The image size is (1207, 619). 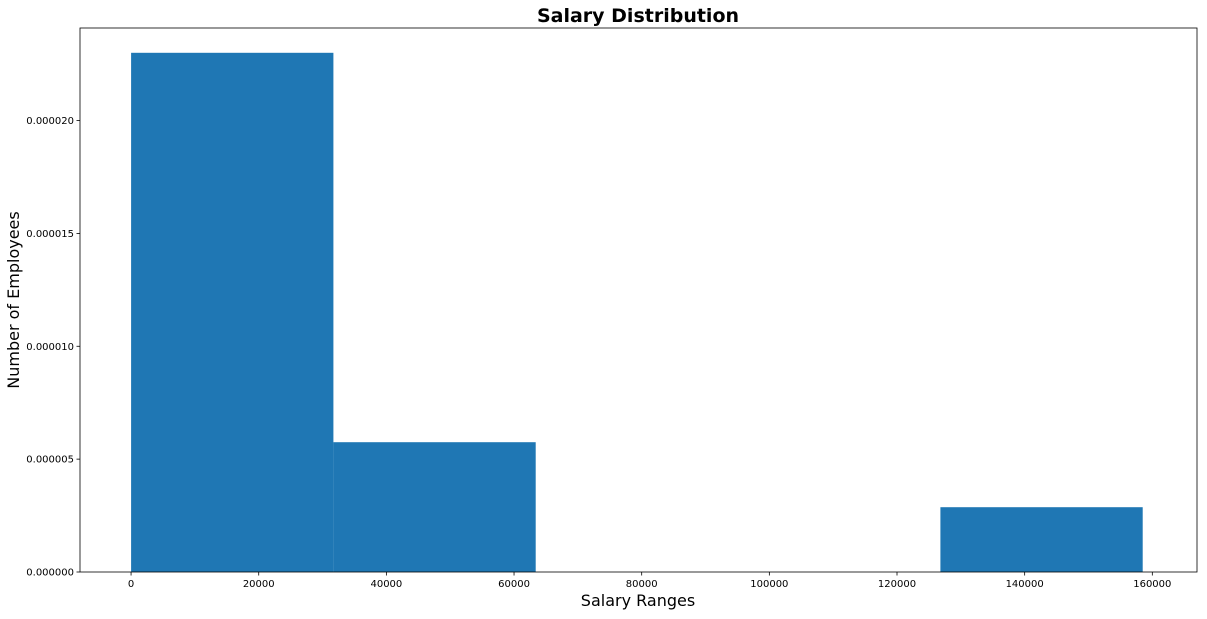 I want to click on x-tick-label: 120000, so click(x=897, y=584).